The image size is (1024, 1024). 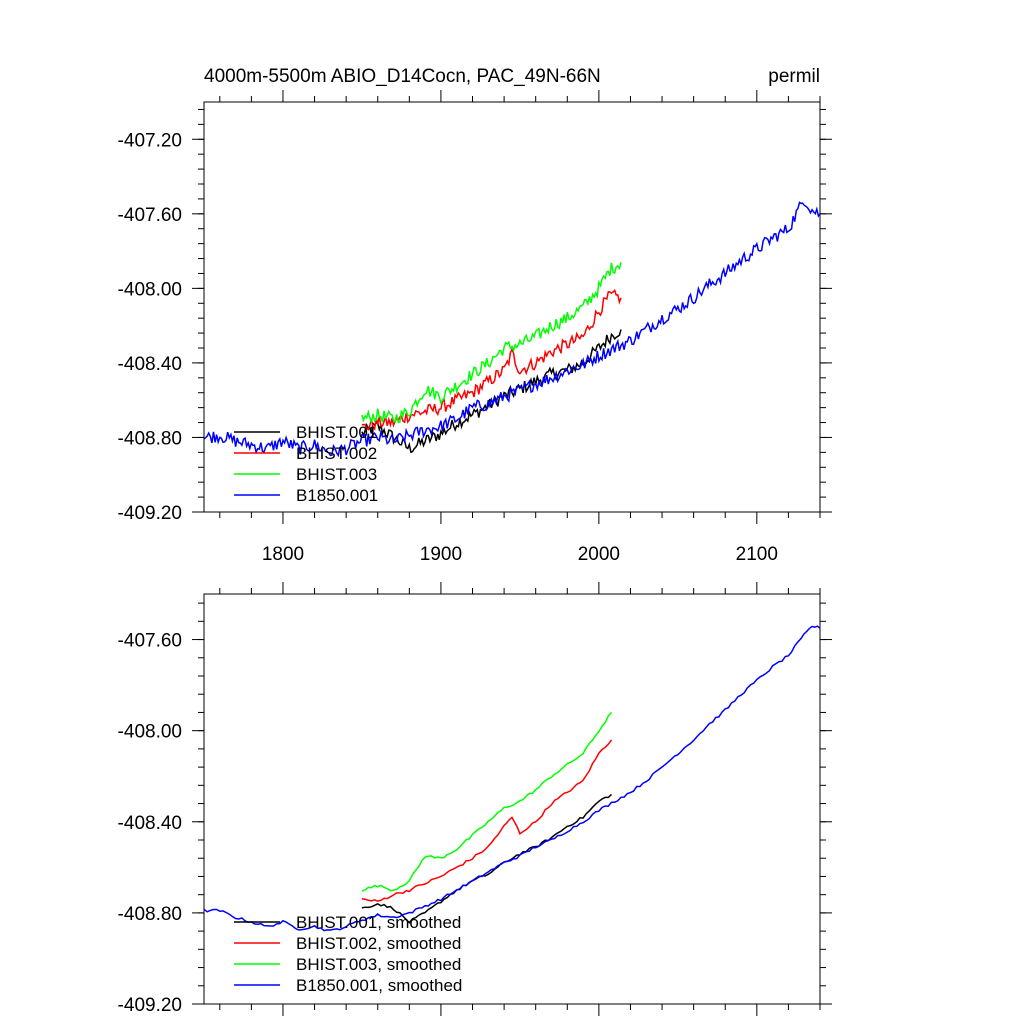 What do you see at coordinates (150, 140) in the screenshot?
I see `y-tick-label: -407.20` at bounding box center [150, 140].